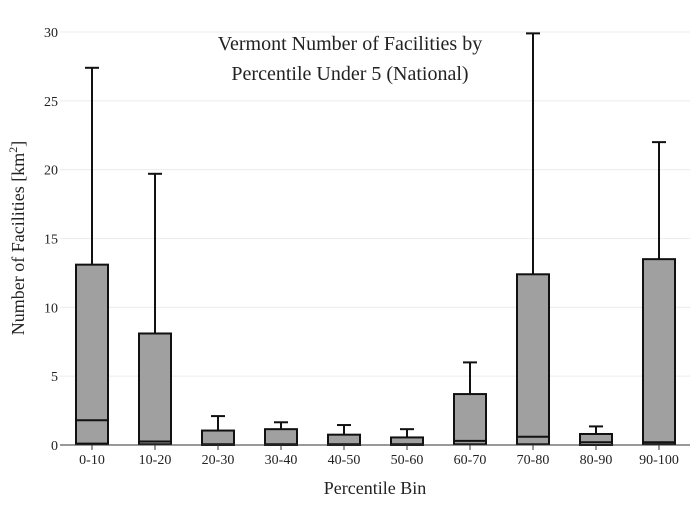 This screenshot has width=700, height=505. Describe the element at coordinates (155, 460) in the screenshot. I see `x-tick-label: 10-20` at that location.